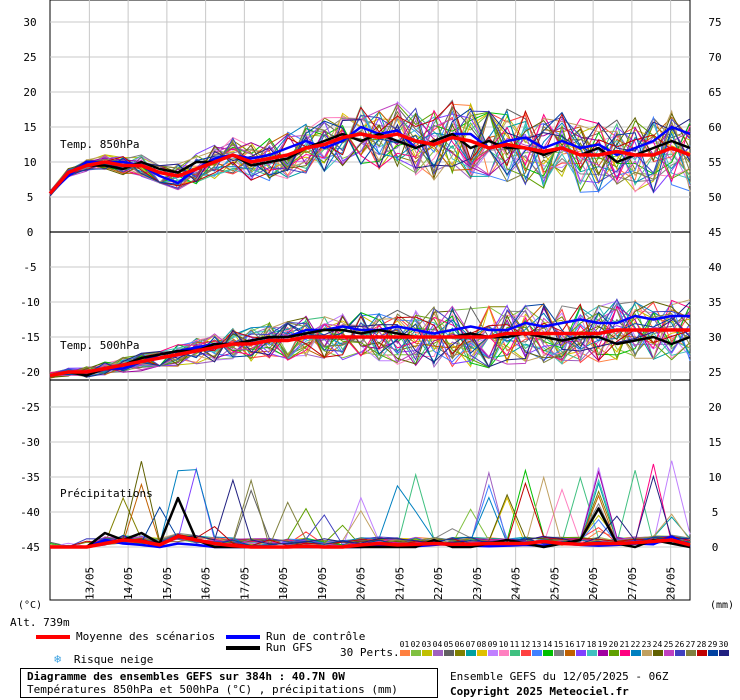 This screenshot has width=740, height=700. What do you see at coordinates (714, 127) in the screenshot?
I see `y-right-tick-label: 60` at bounding box center [714, 127].